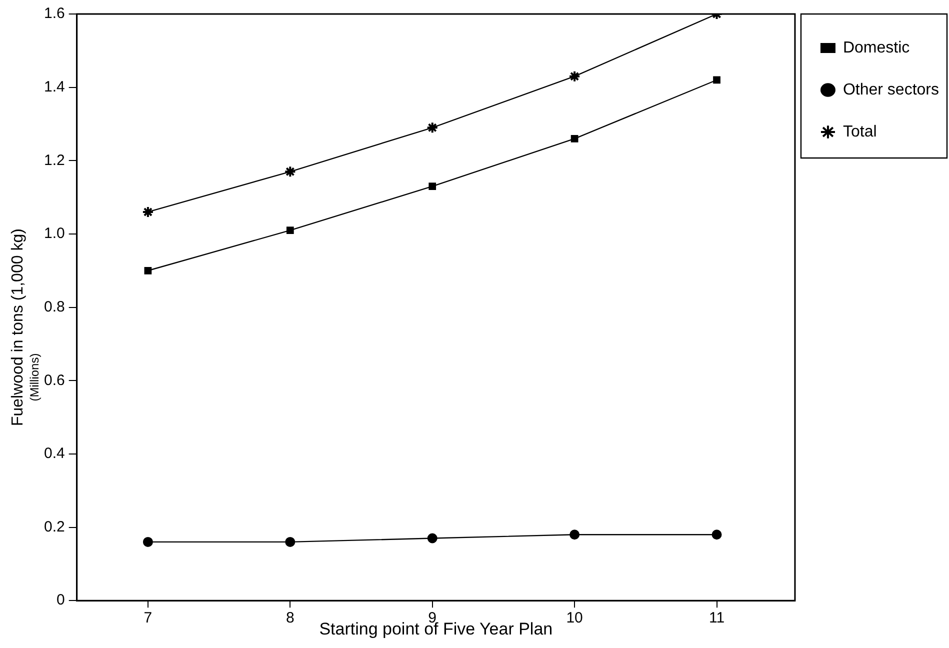 The width and height of the screenshot is (949, 648). Describe the element at coordinates (54, 233) in the screenshot. I see `y-tick-label: 1.0` at that location.